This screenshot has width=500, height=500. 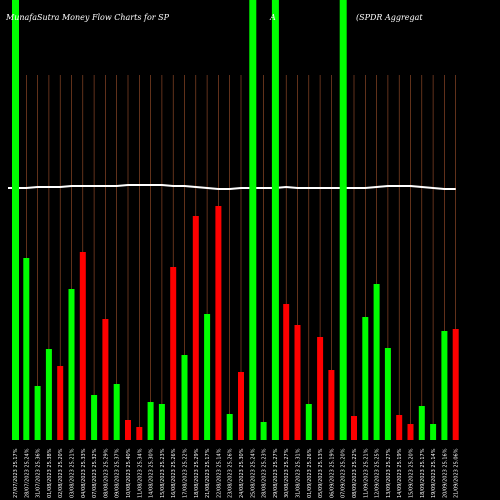 What do you see at coordinates (412, 473) in the screenshot?
I see `x-tick-label: 15/09/2023 25.20%` at bounding box center [412, 473].